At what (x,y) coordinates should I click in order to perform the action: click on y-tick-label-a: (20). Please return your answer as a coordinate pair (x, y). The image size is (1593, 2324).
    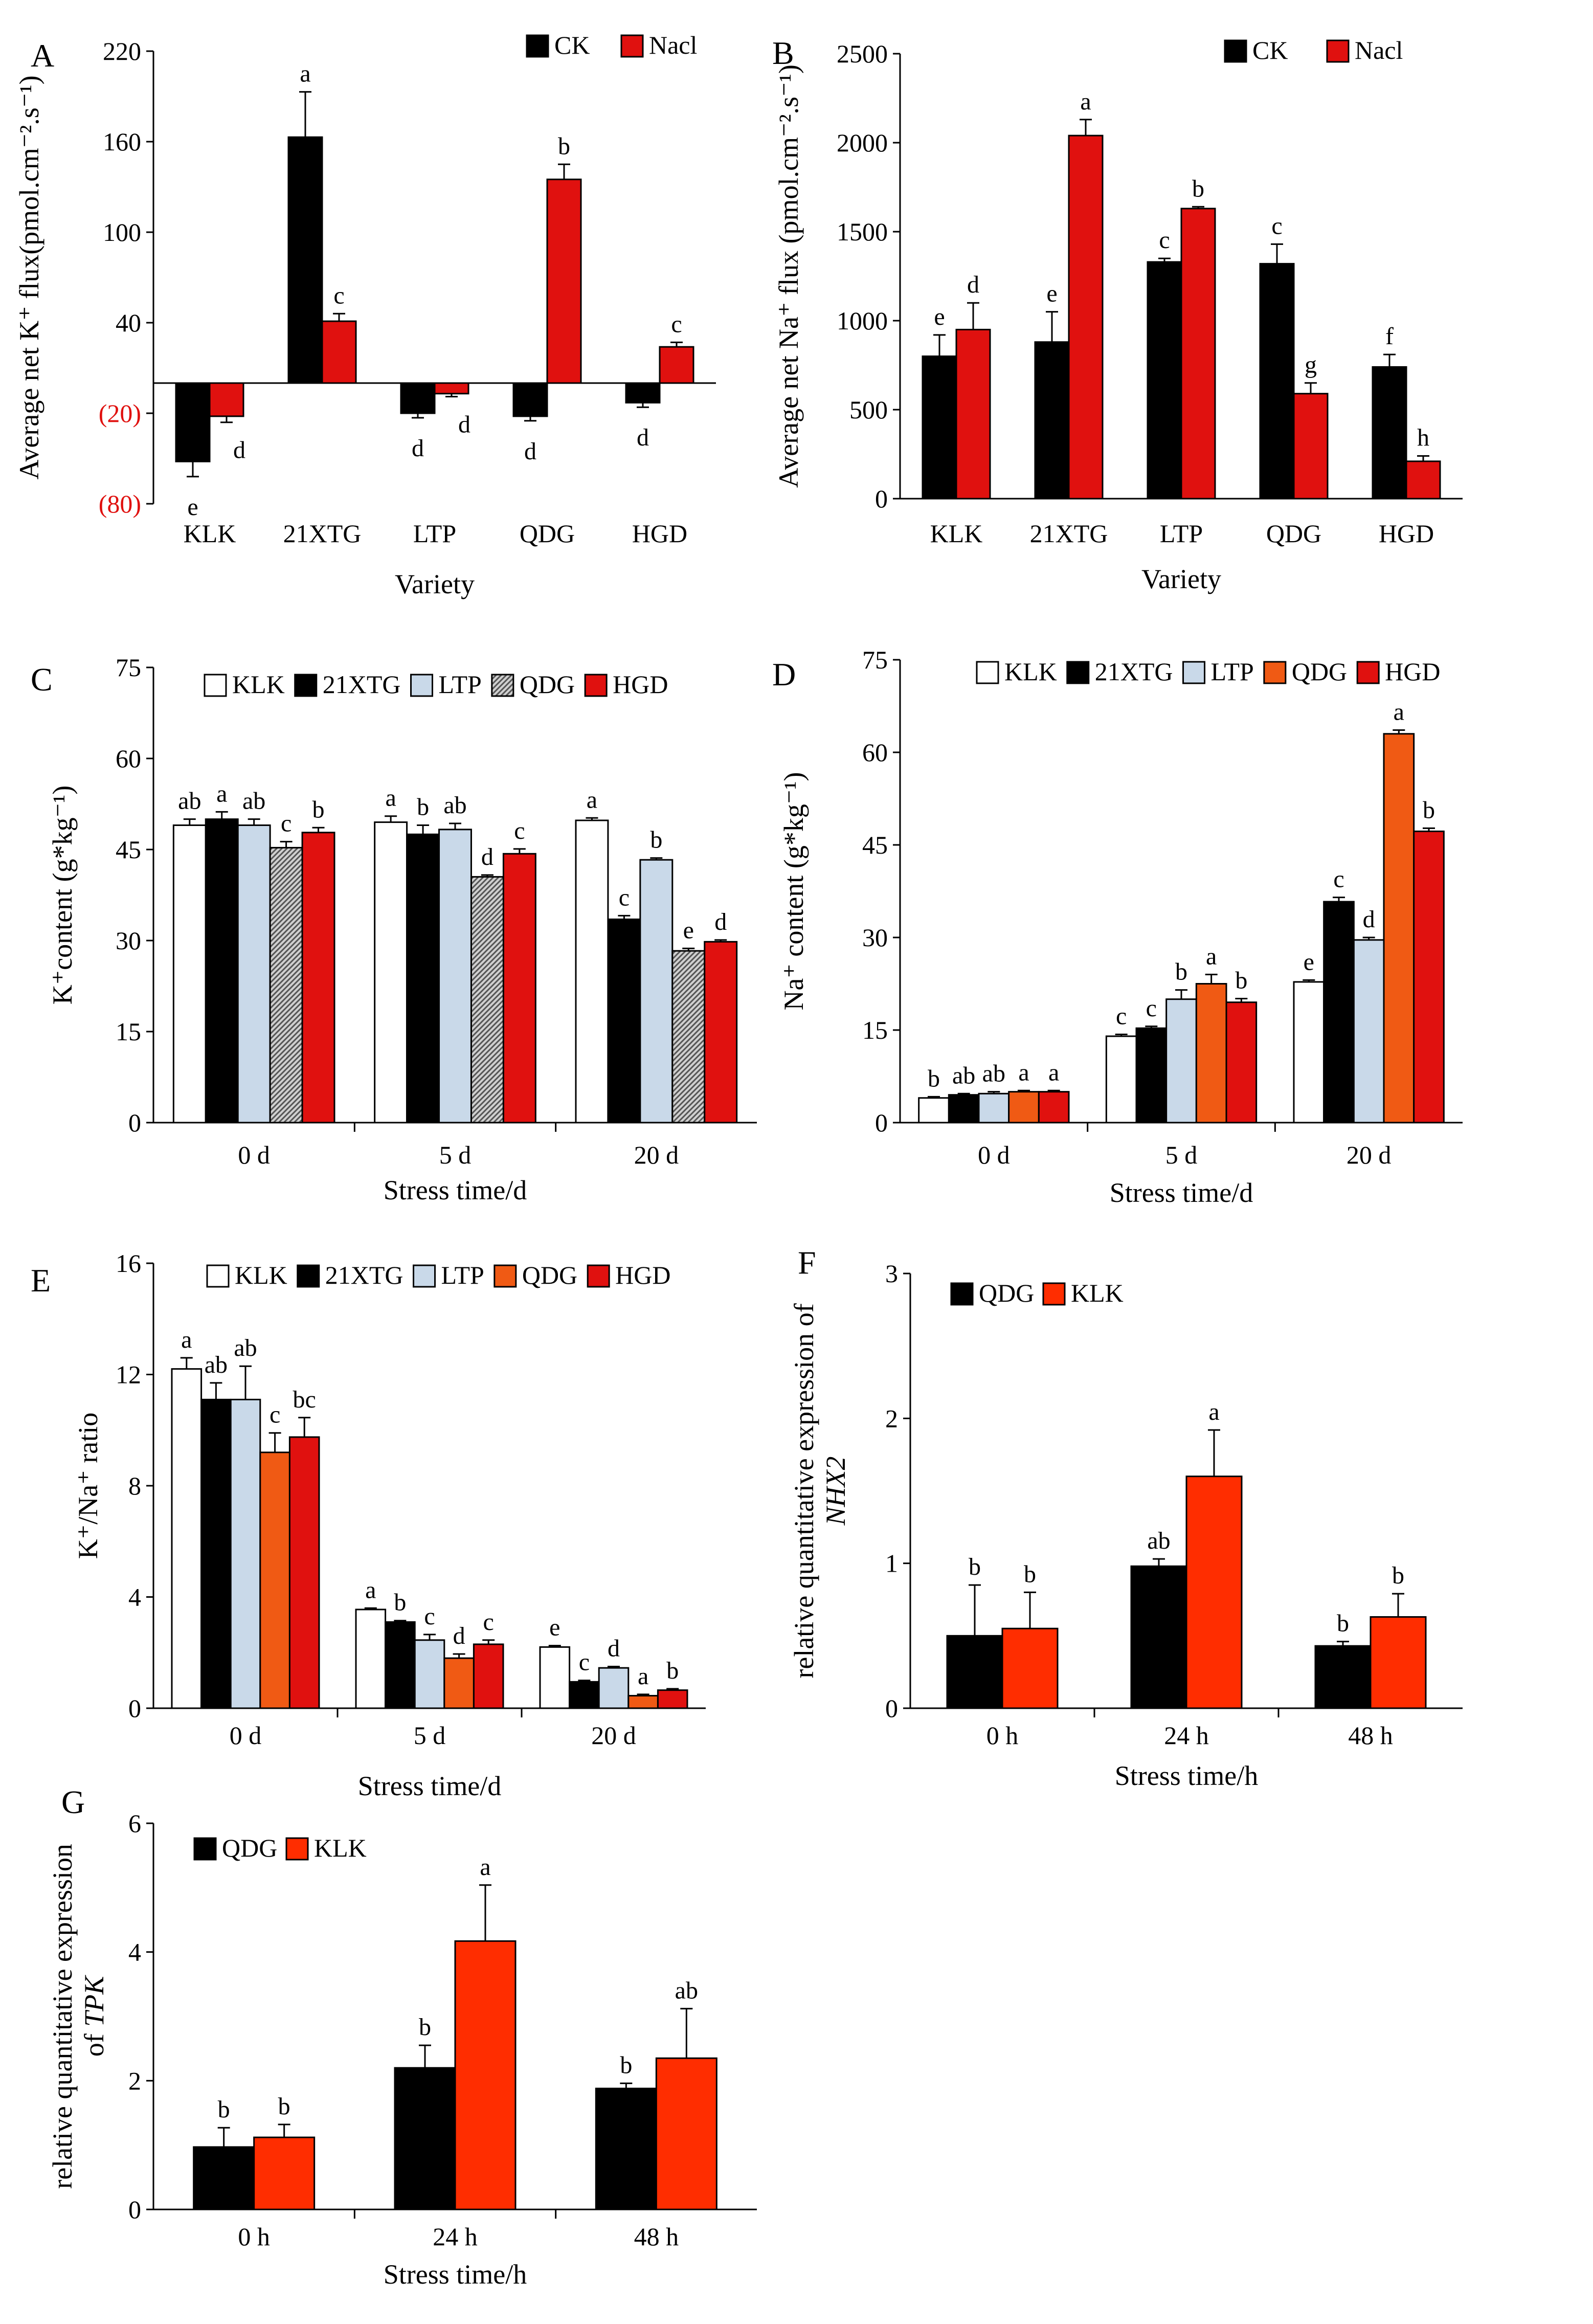
    Looking at the image, I should click on (120, 413).